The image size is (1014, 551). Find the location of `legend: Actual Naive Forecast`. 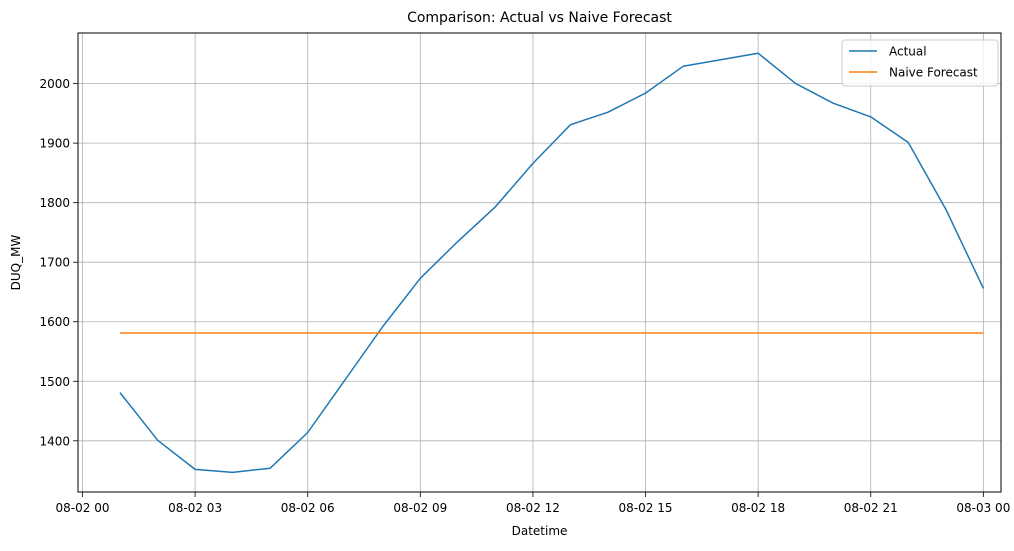

legend: Actual Naive Forecast is located at coordinates (920, 63).